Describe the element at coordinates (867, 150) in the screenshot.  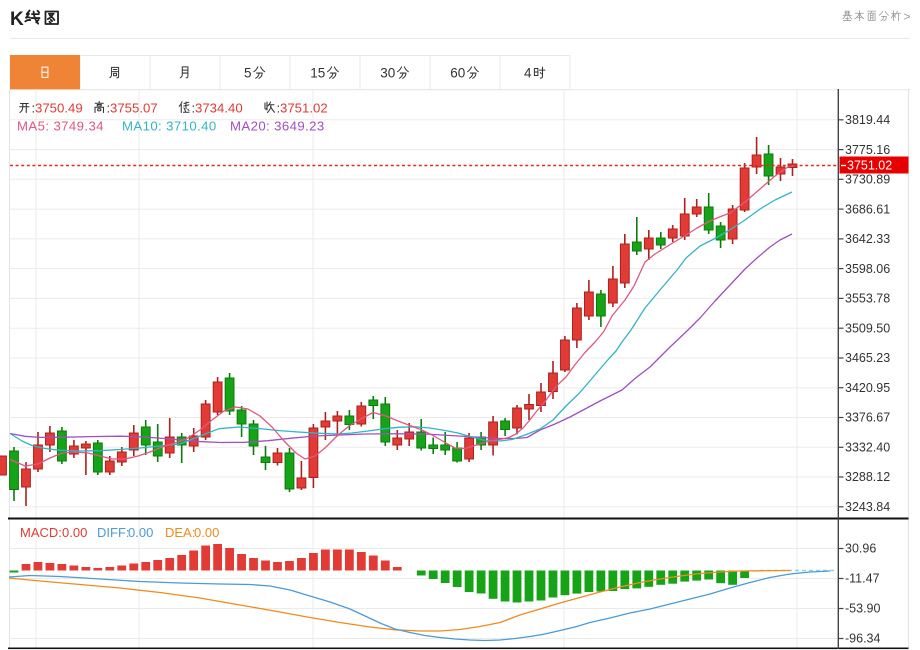
I see `svg-text: 3775.16` at that location.